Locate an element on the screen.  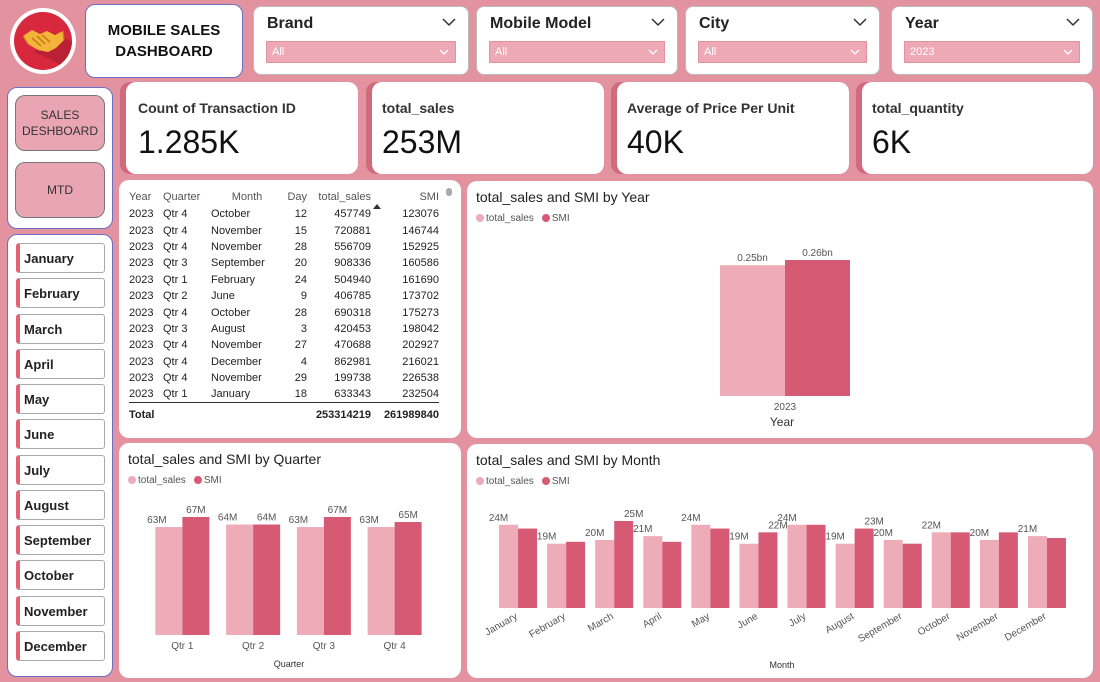
table-scrollbar is located at coordinates (449, 192).